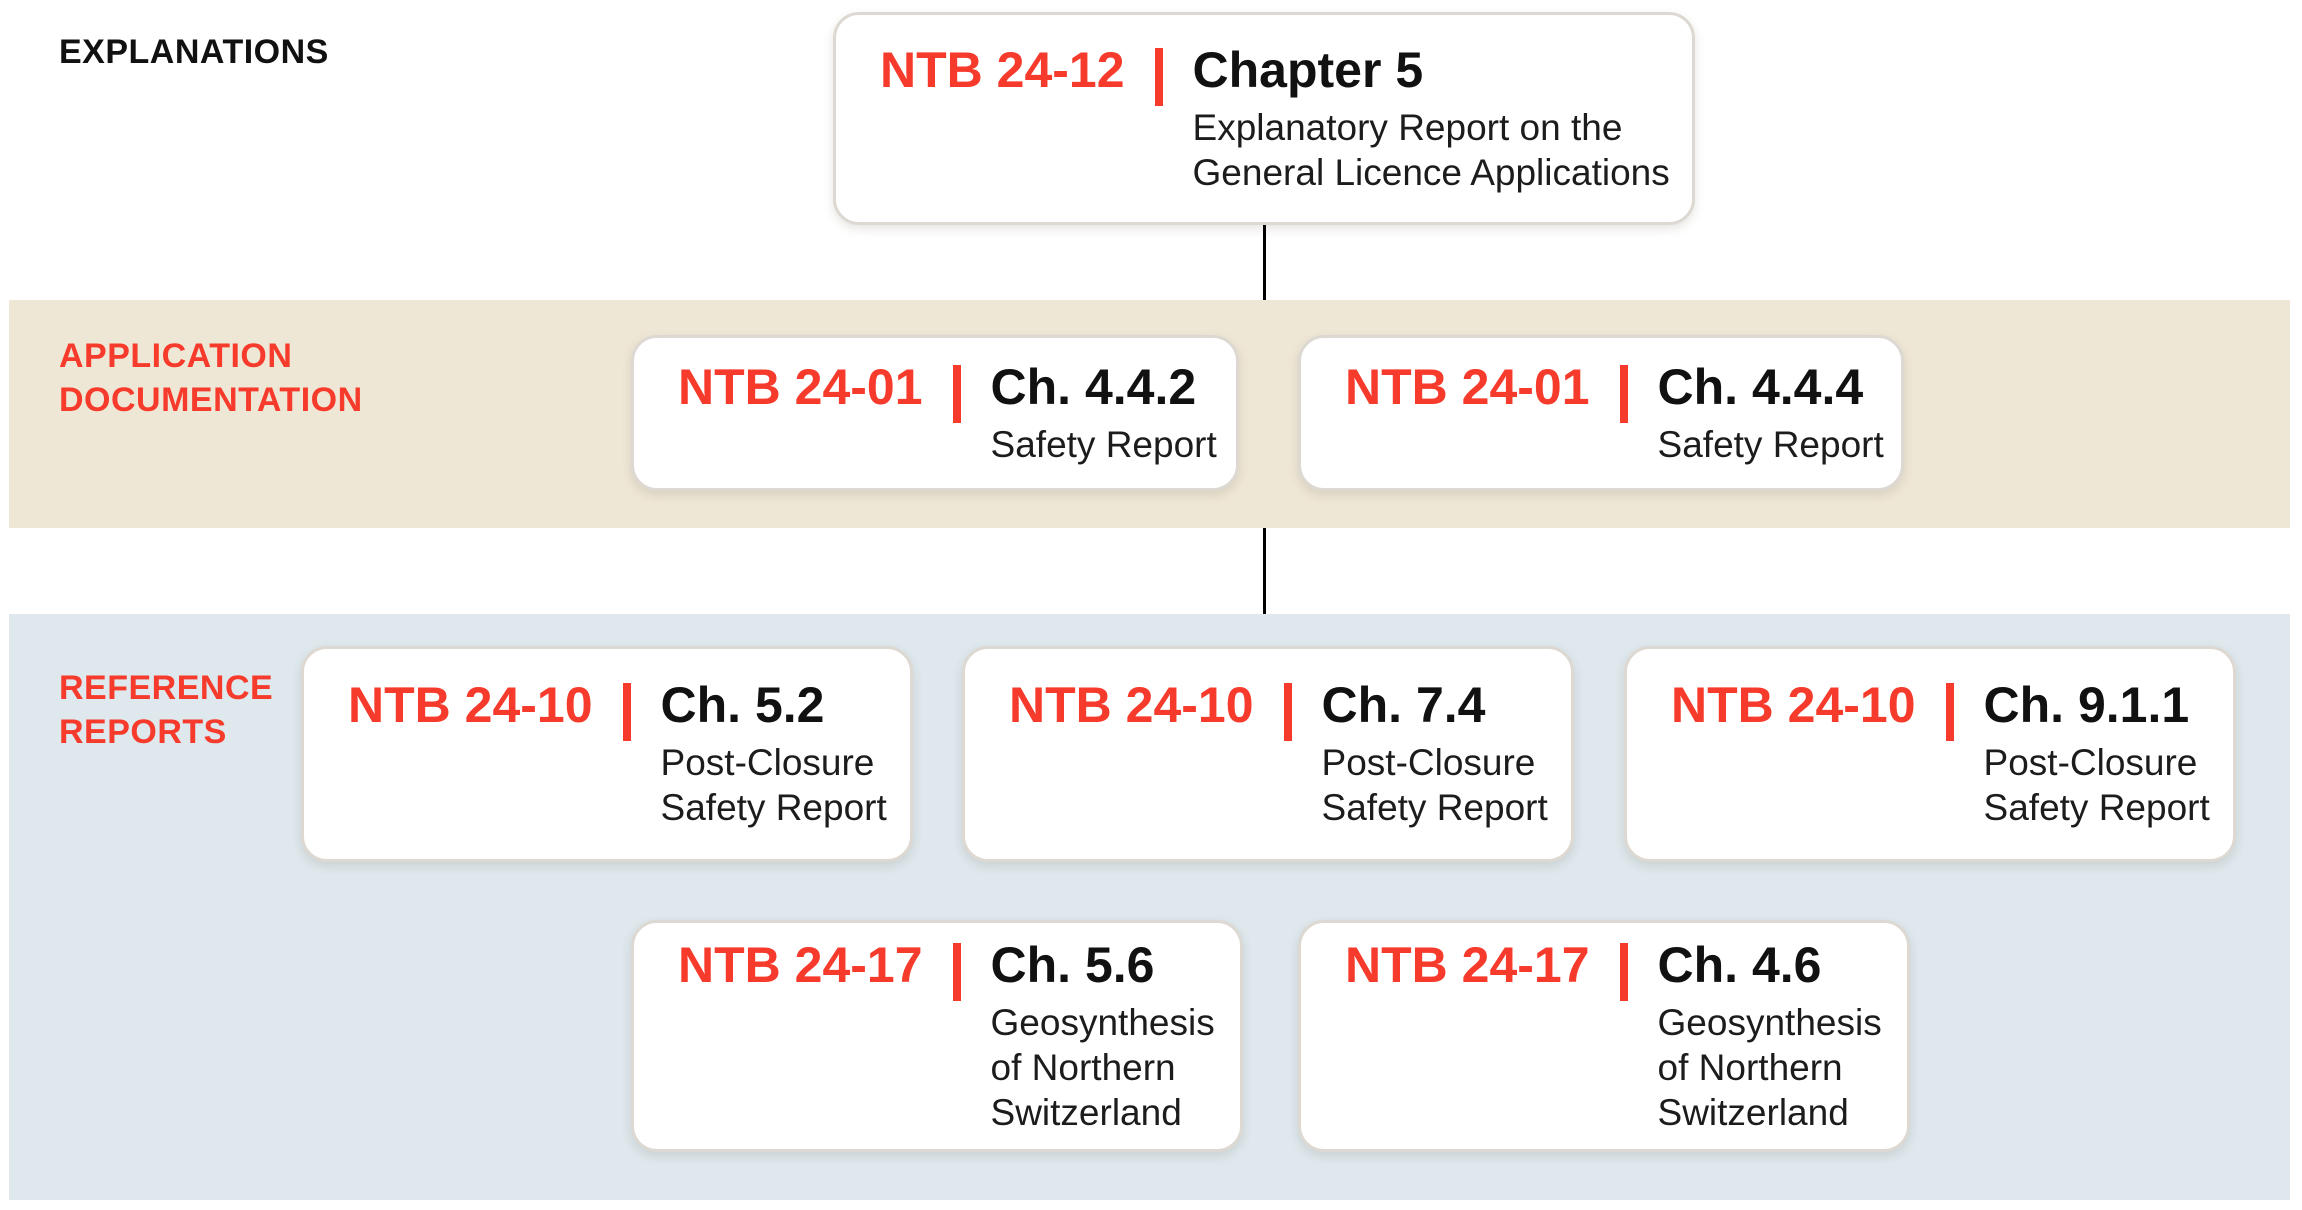  What do you see at coordinates (2086, 705) in the screenshot?
I see `chapter-label: Ch. 9.1.1` at bounding box center [2086, 705].